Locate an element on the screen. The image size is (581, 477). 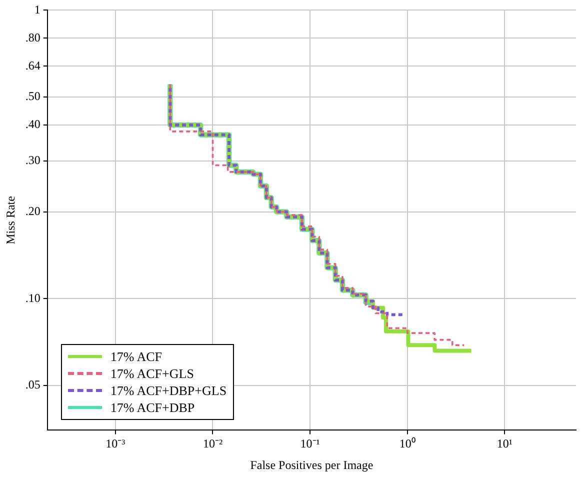
y-tick-label: .50 is located at coordinates (32, 96).